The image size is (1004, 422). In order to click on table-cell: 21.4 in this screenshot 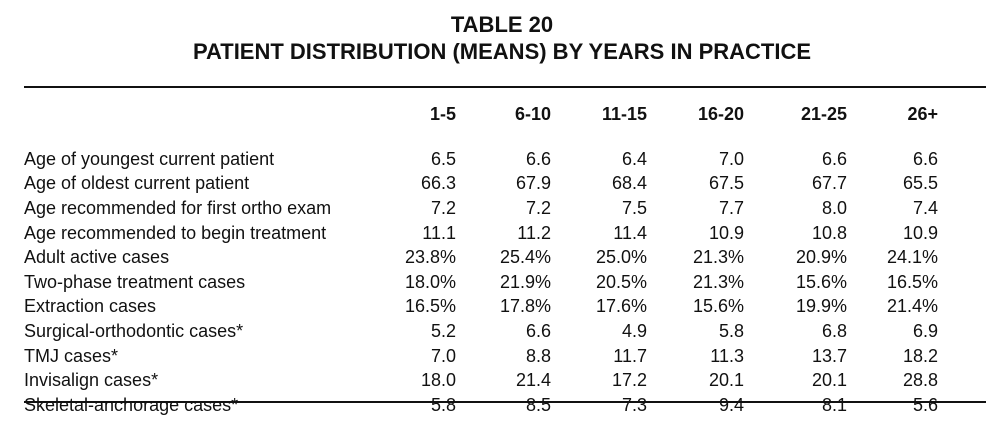, I will do `click(533, 380)`.